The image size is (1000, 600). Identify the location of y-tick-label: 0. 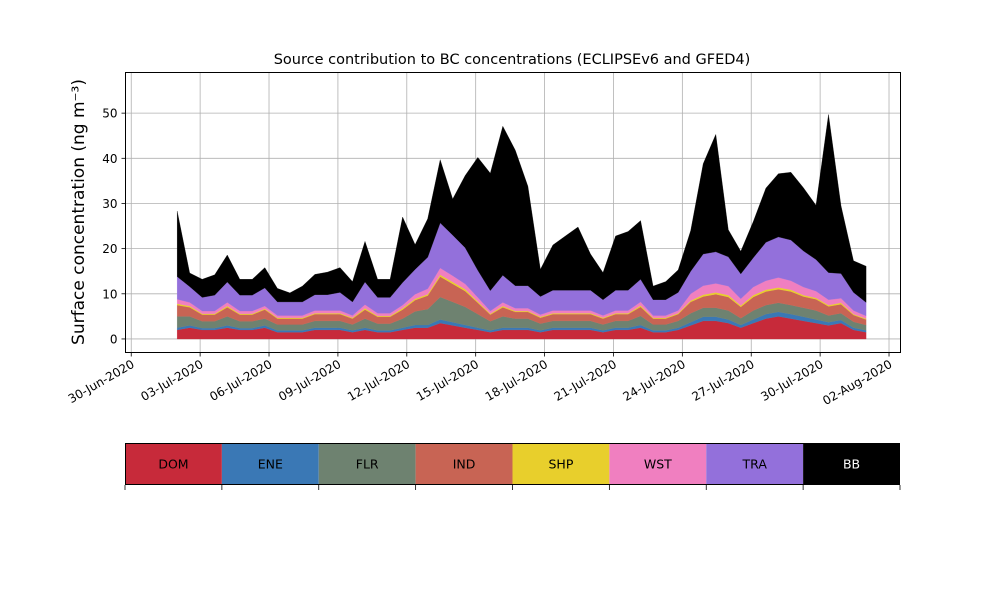
(114, 339).